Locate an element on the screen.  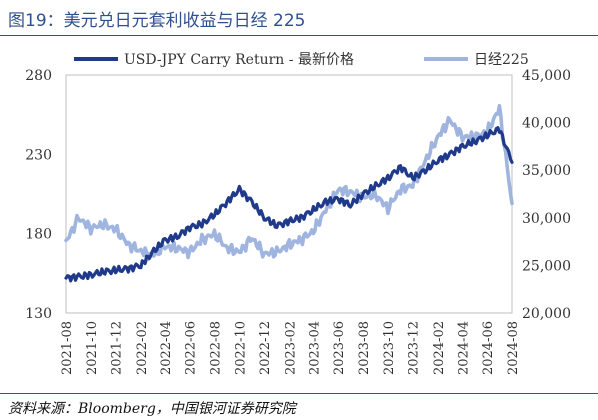
y-right-tick-label: 25,000 is located at coordinates (546, 266).